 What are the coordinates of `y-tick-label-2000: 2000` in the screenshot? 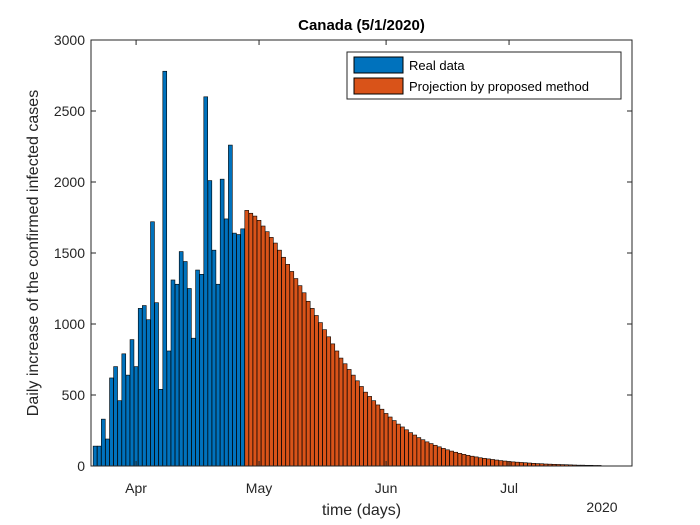 It's located at (69, 182).